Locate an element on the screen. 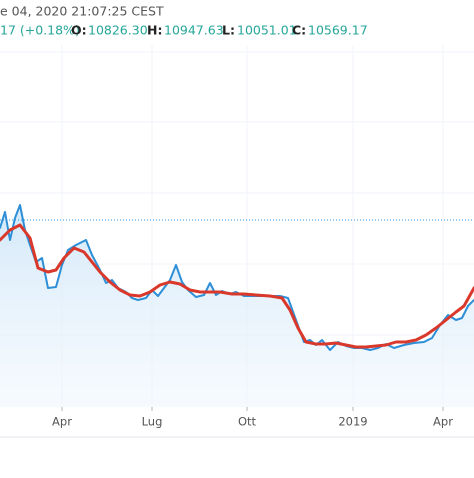 This screenshot has width=474, height=478. low-label: L: is located at coordinates (228, 30).